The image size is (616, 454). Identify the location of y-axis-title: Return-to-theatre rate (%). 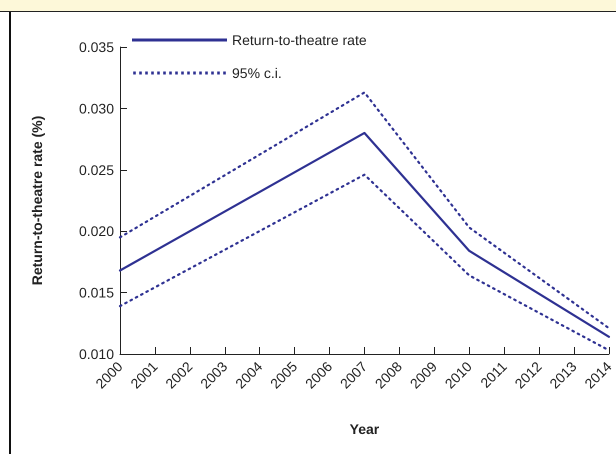
(37, 201).